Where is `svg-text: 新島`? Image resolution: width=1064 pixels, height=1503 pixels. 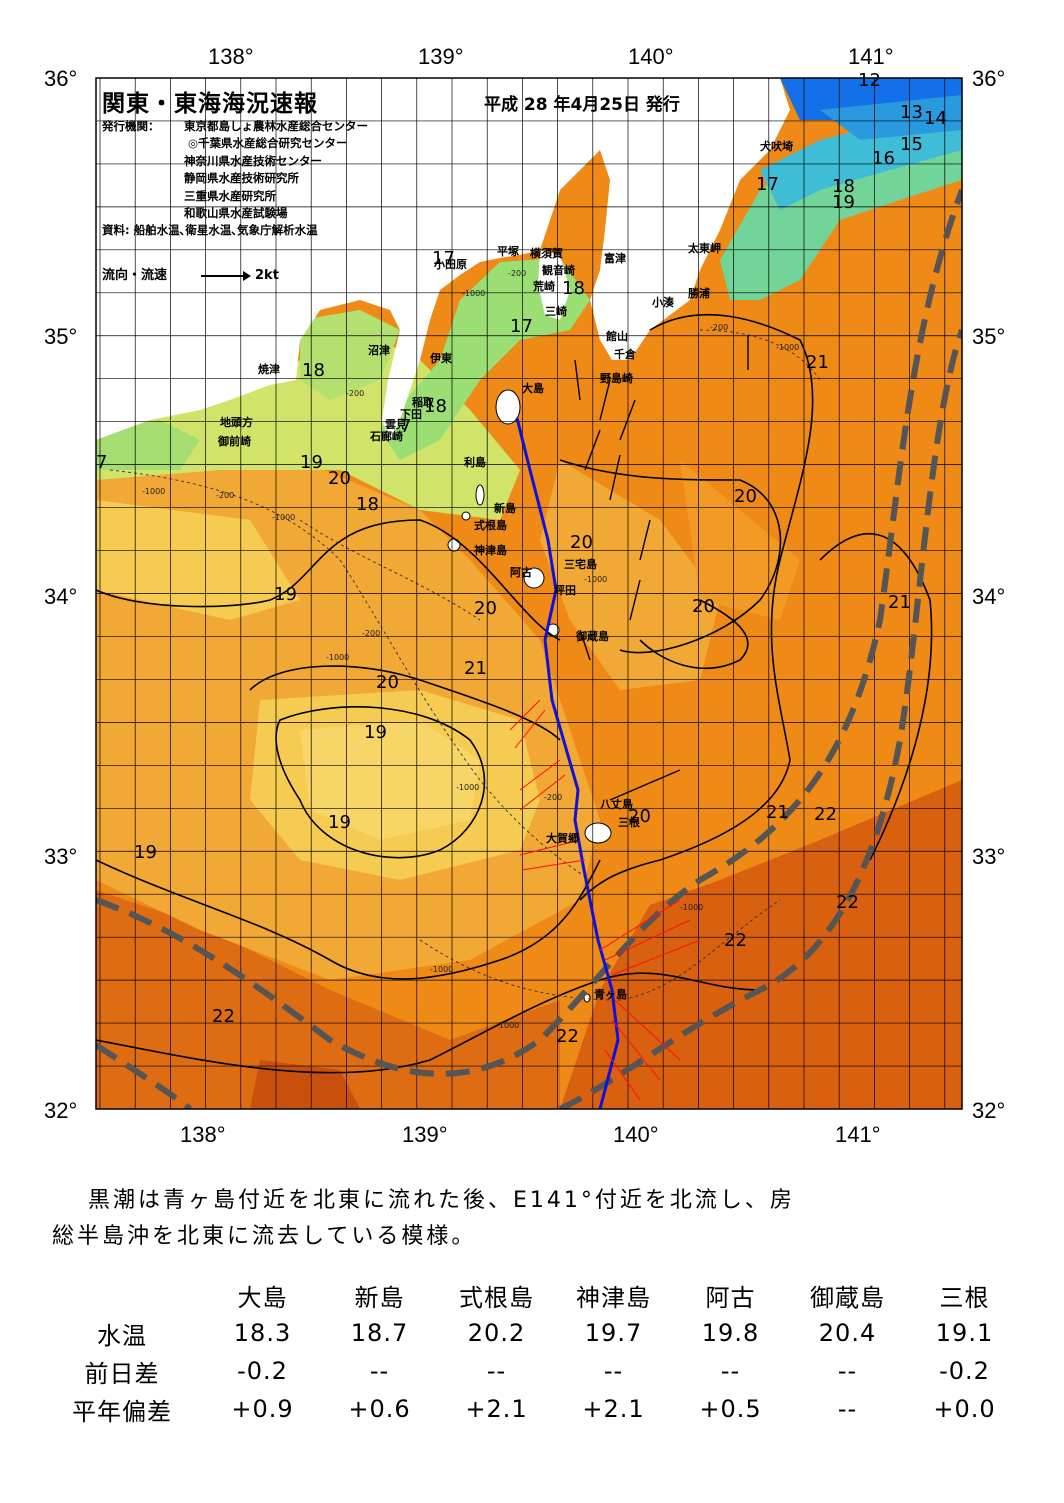
svg-text: 新島 is located at coordinates (505, 508).